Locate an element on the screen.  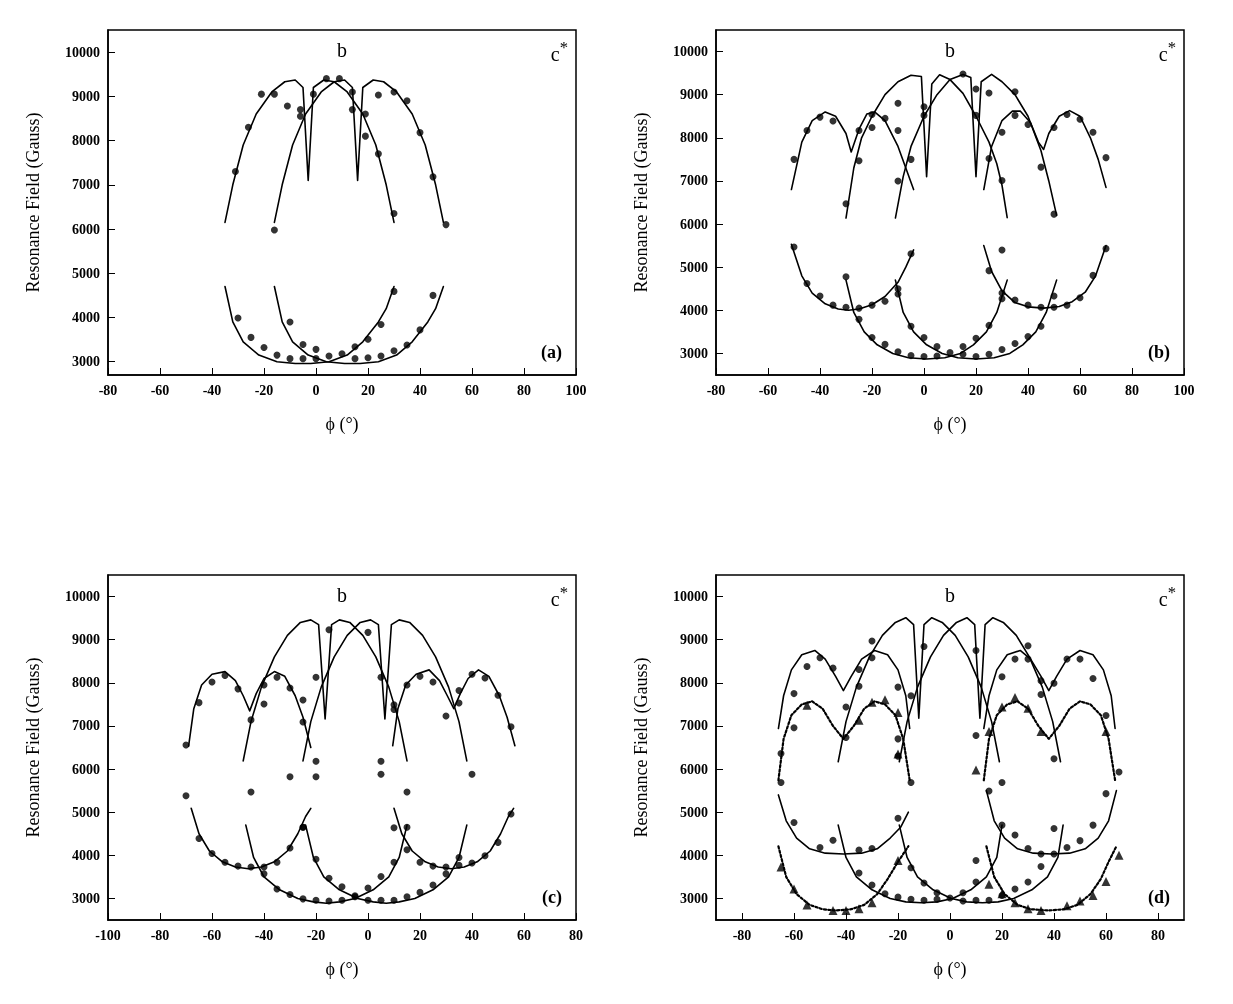
x-tick-label: -100 is located at coordinates (108, 935).